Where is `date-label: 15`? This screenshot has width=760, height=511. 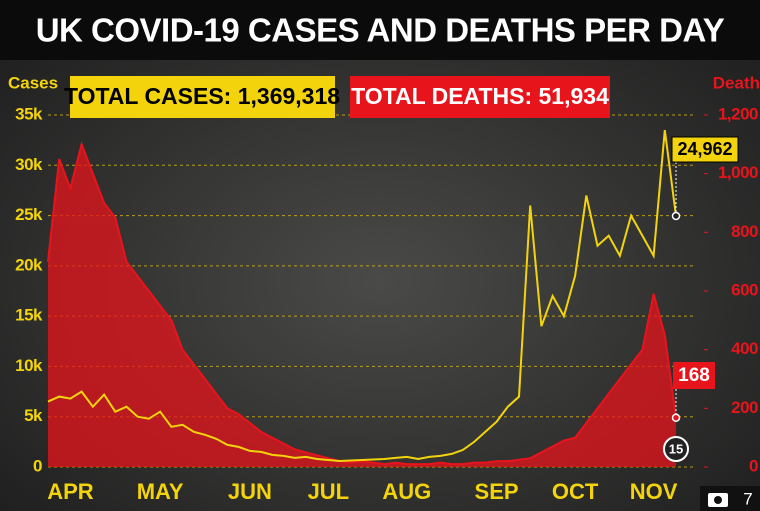 date-label: 15 is located at coordinates (676, 448).